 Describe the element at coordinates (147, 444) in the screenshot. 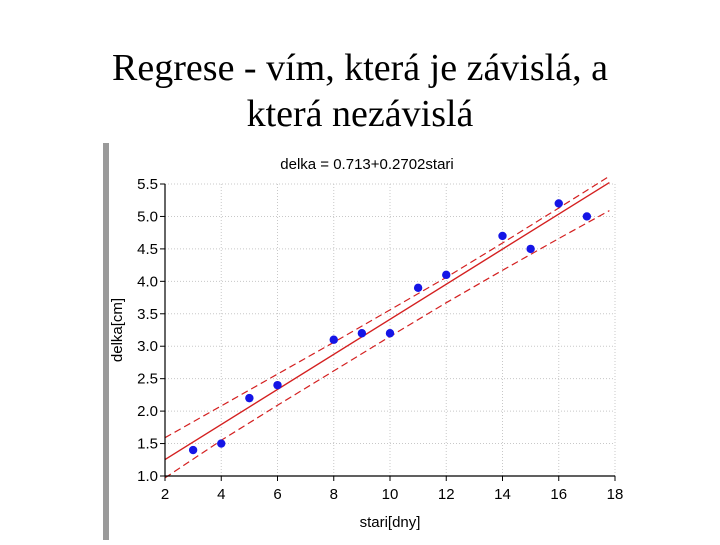

I see `y-tick-label-1: 1.5` at that location.